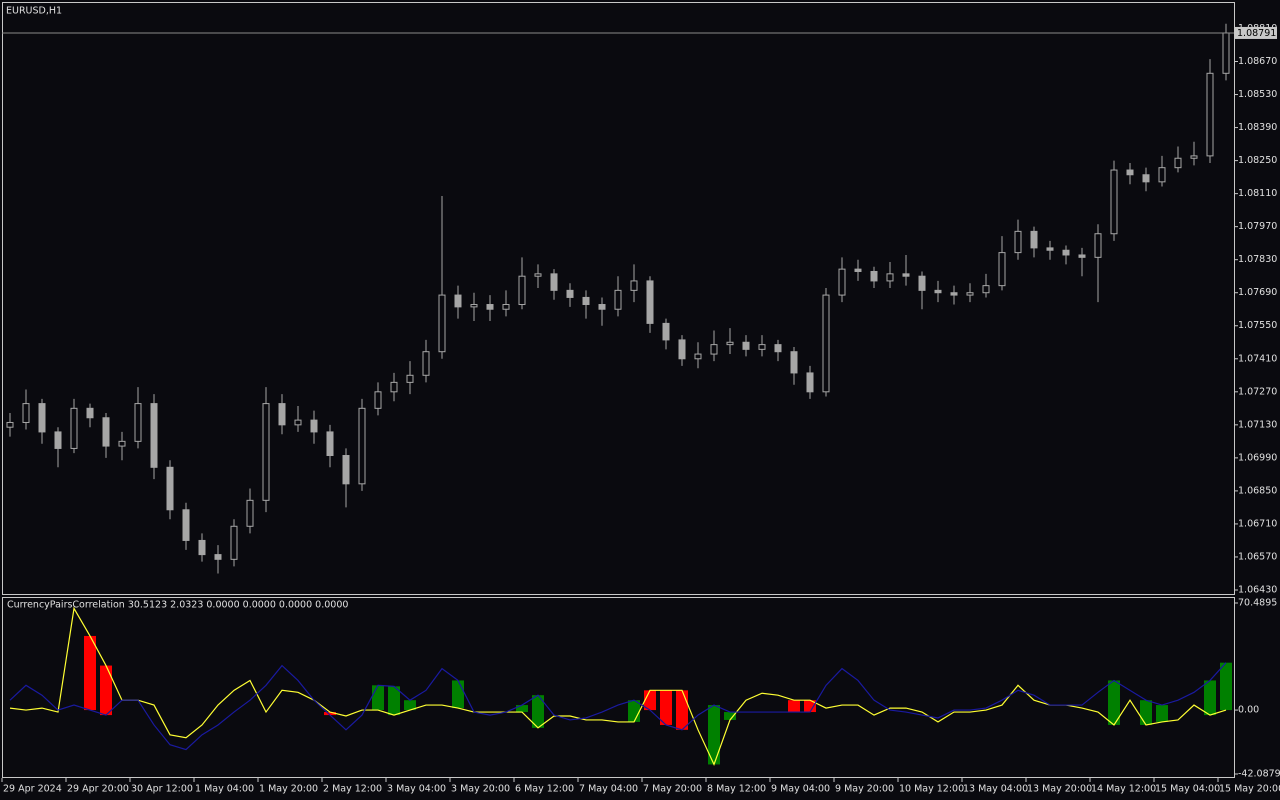  What do you see at coordinates (736, 789) in the screenshot?
I see `x-tick-label: 8 May 12:00` at bounding box center [736, 789].